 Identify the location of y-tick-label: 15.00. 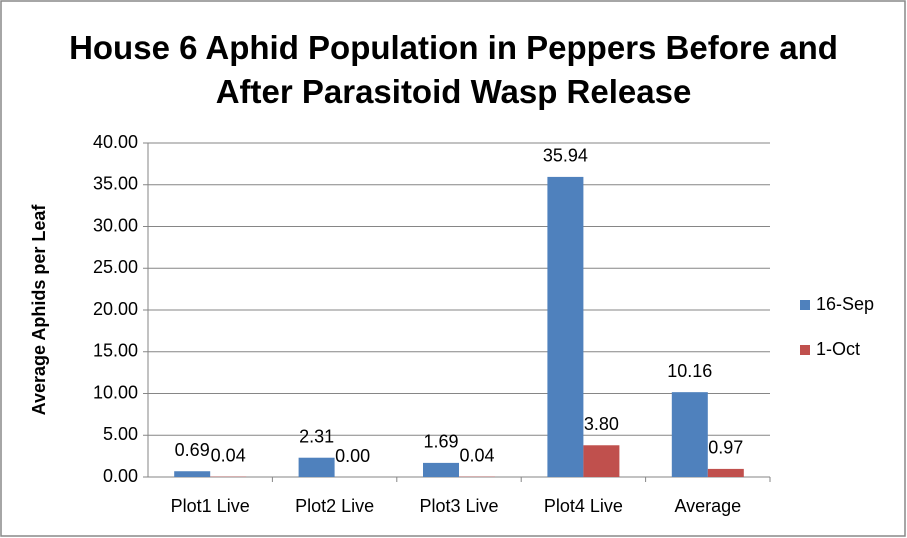
(115, 351).